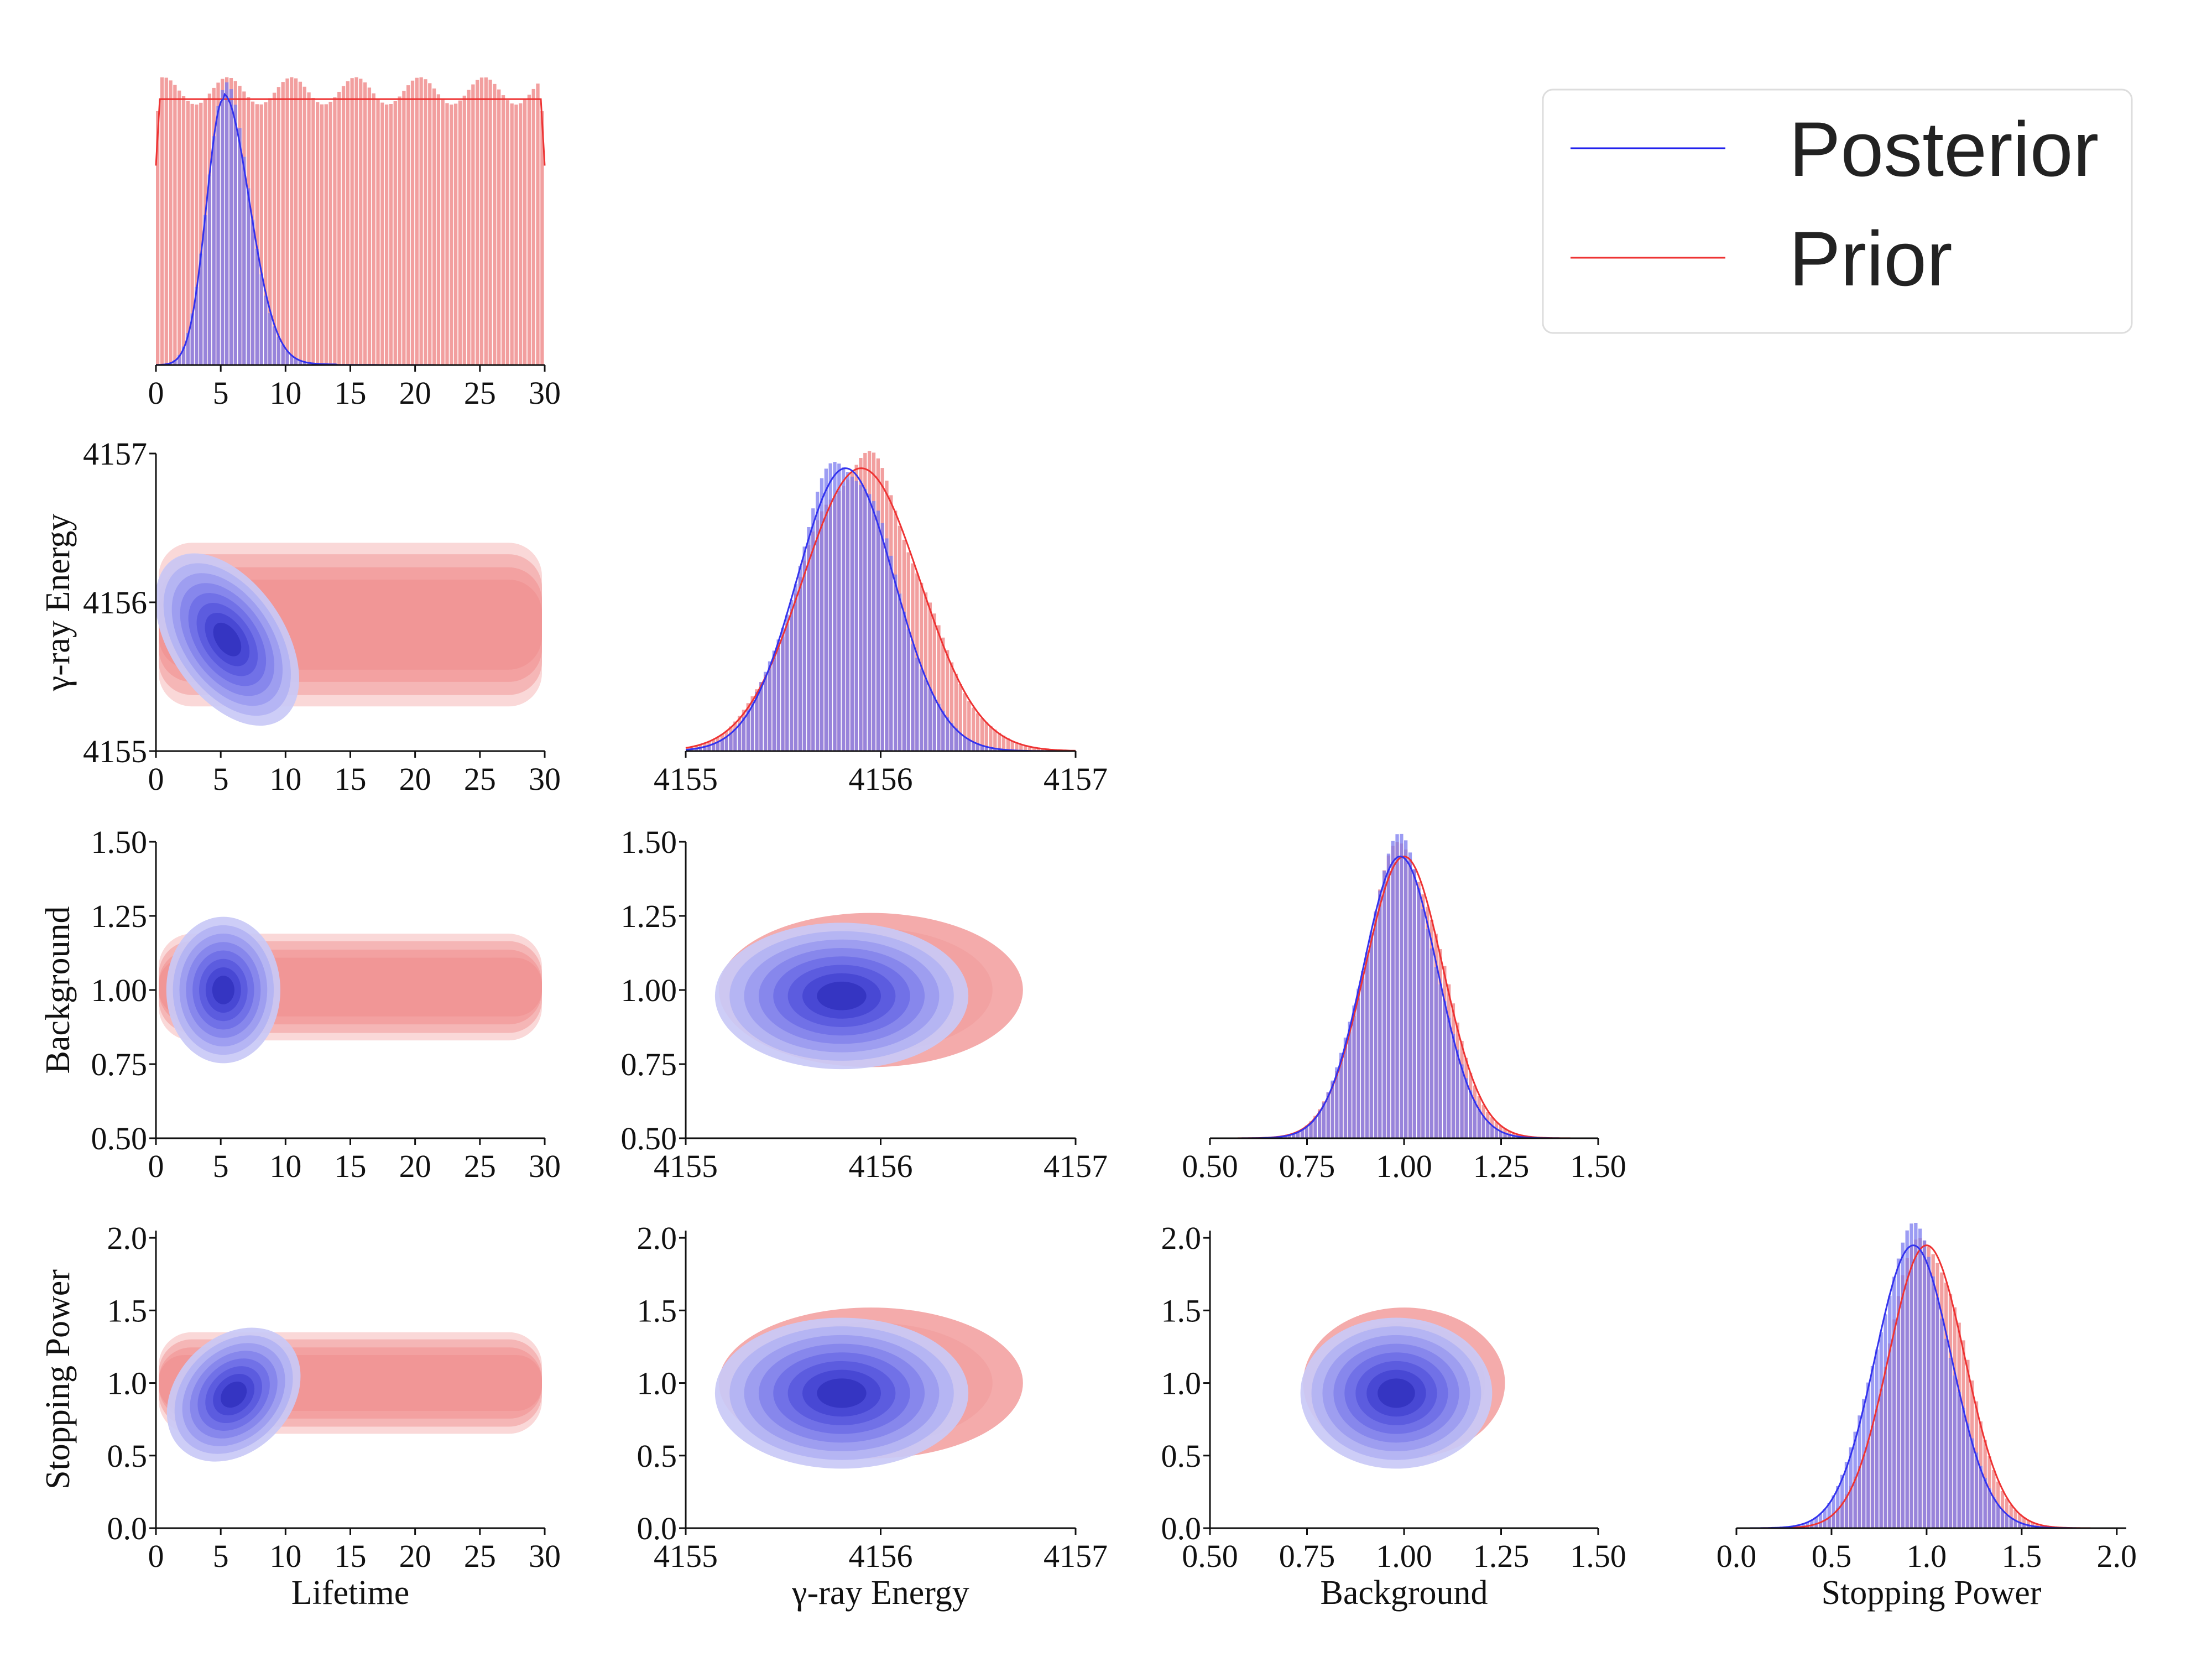  What do you see at coordinates (115, 751) in the screenshot?
I see `y-tick-label: 4155` at bounding box center [115, 751].